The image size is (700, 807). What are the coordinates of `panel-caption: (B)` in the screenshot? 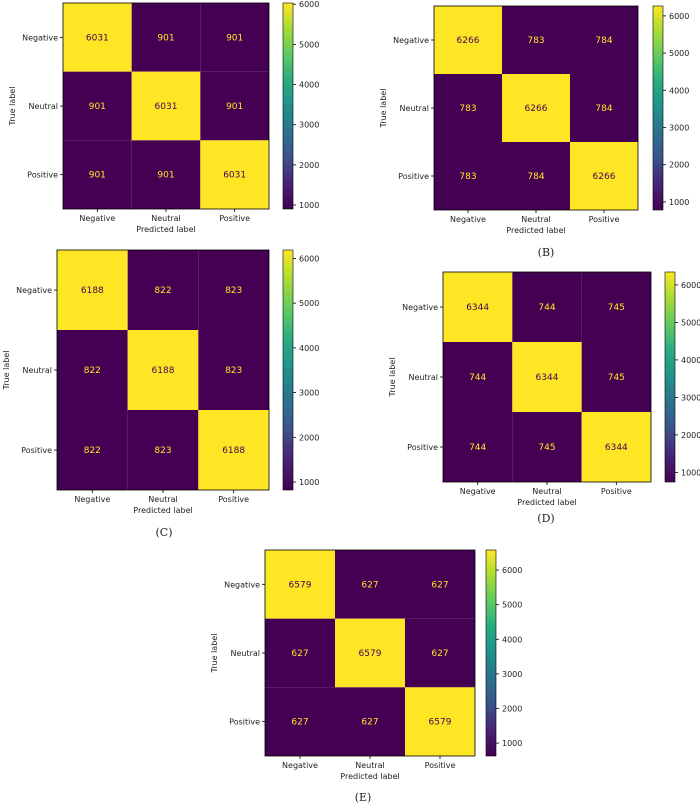 It's located at (546, 252).